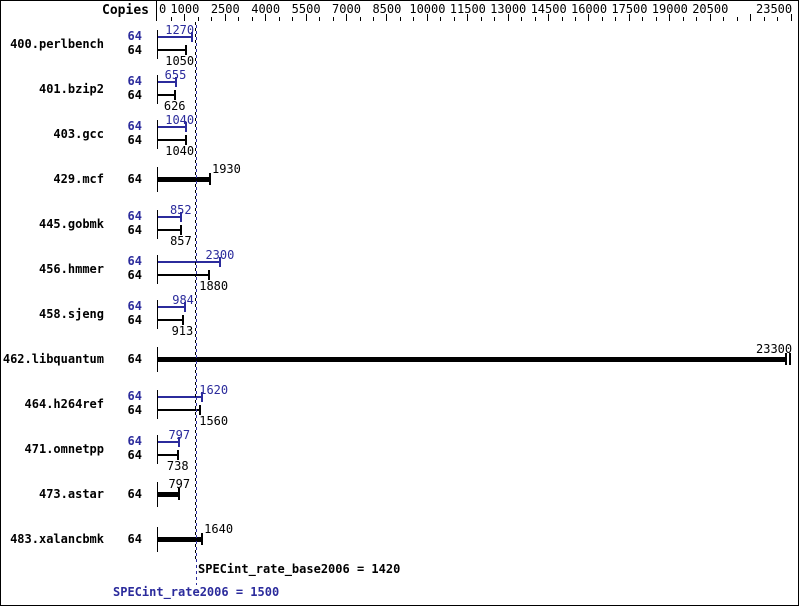 The width and height of the screenshot is (799, 606). What do you see at coordinates (774, 349) in the screenshot?
I see `single-value-label: 23300` at bounding box center [774, 349].